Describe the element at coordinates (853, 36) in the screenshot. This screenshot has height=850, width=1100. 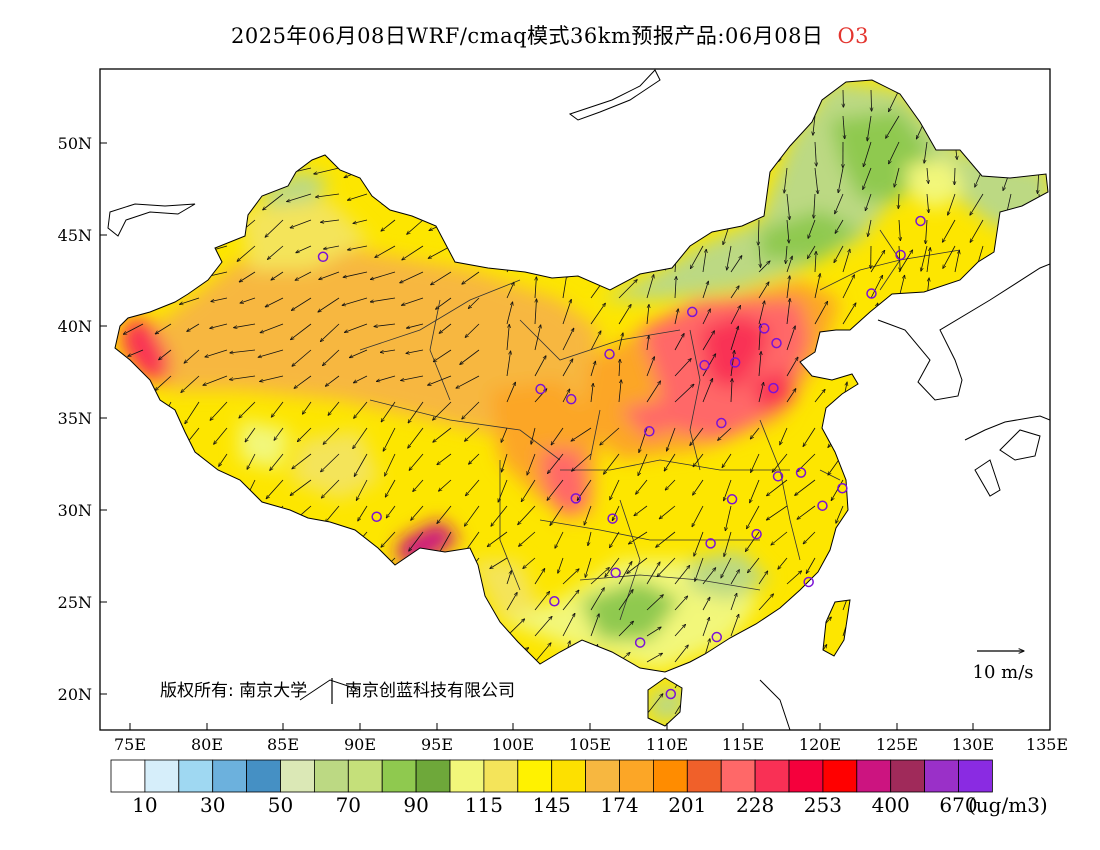
I see `title-species: O3` at that location.